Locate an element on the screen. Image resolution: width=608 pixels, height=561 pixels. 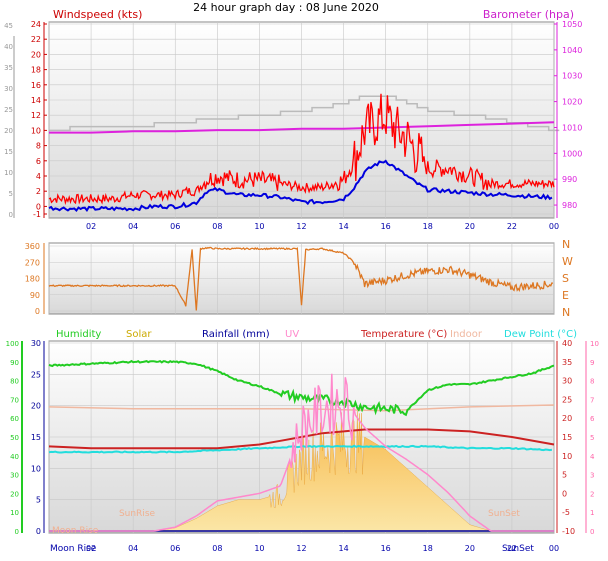
uv-tick-label: 5 is located at coordinates (592, 438).